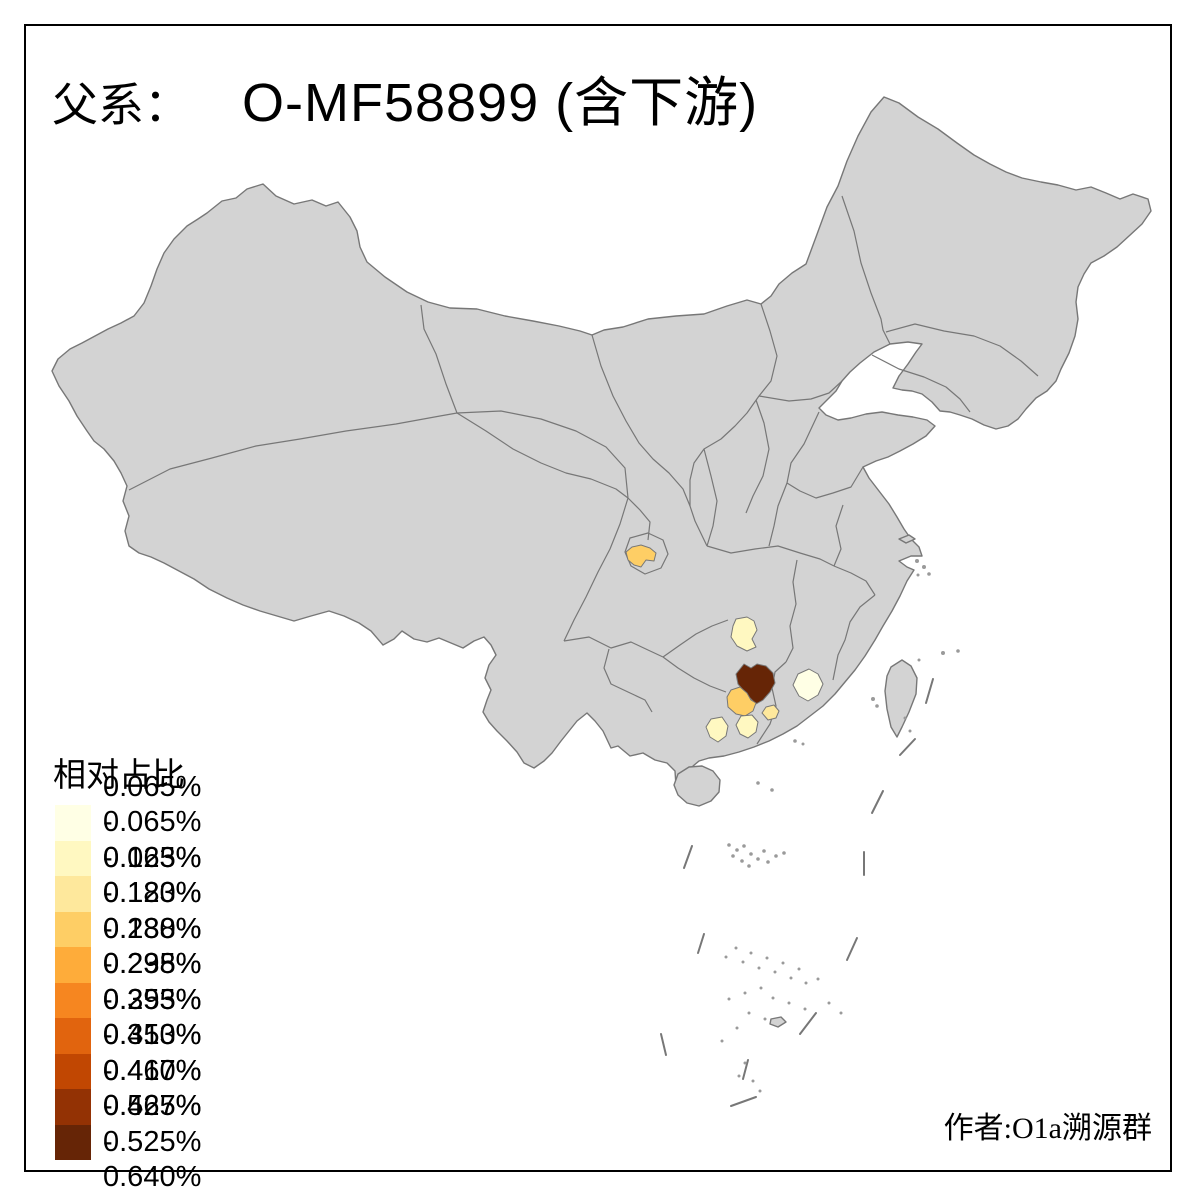  What do you see at coordinates (500, 103) in the screenshot?
I see `title-value: O-MF58899 (含下游)` at bounding box center [500, 103].